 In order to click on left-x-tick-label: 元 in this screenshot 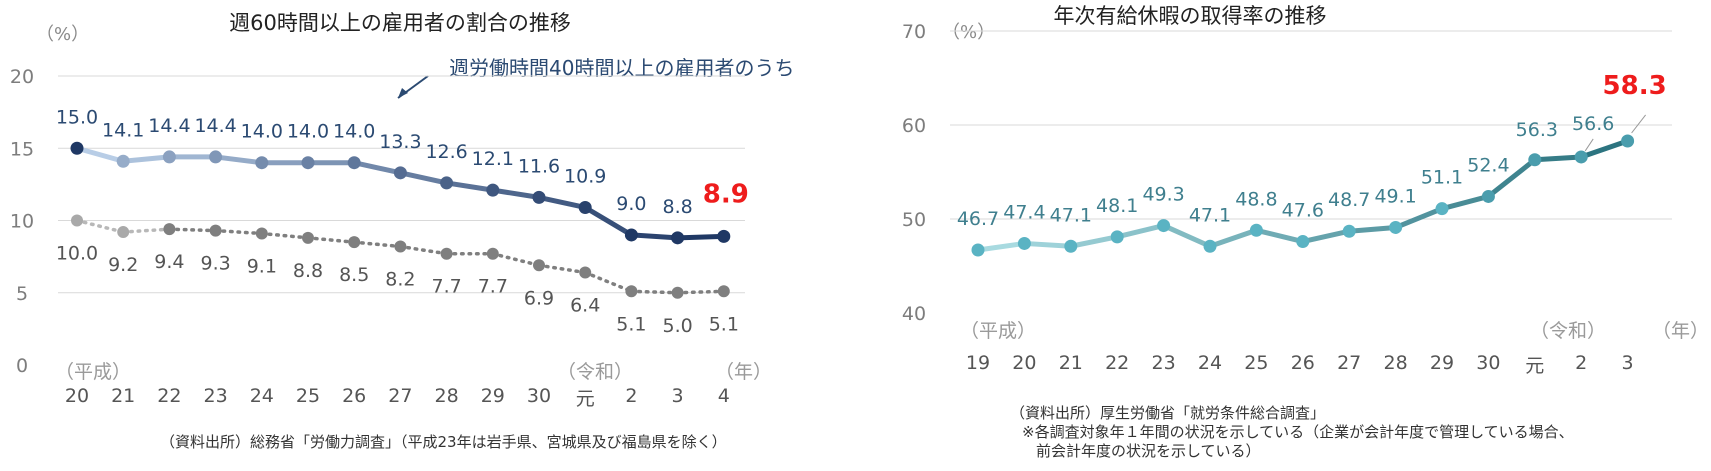, I will do `click(585, 399)`.